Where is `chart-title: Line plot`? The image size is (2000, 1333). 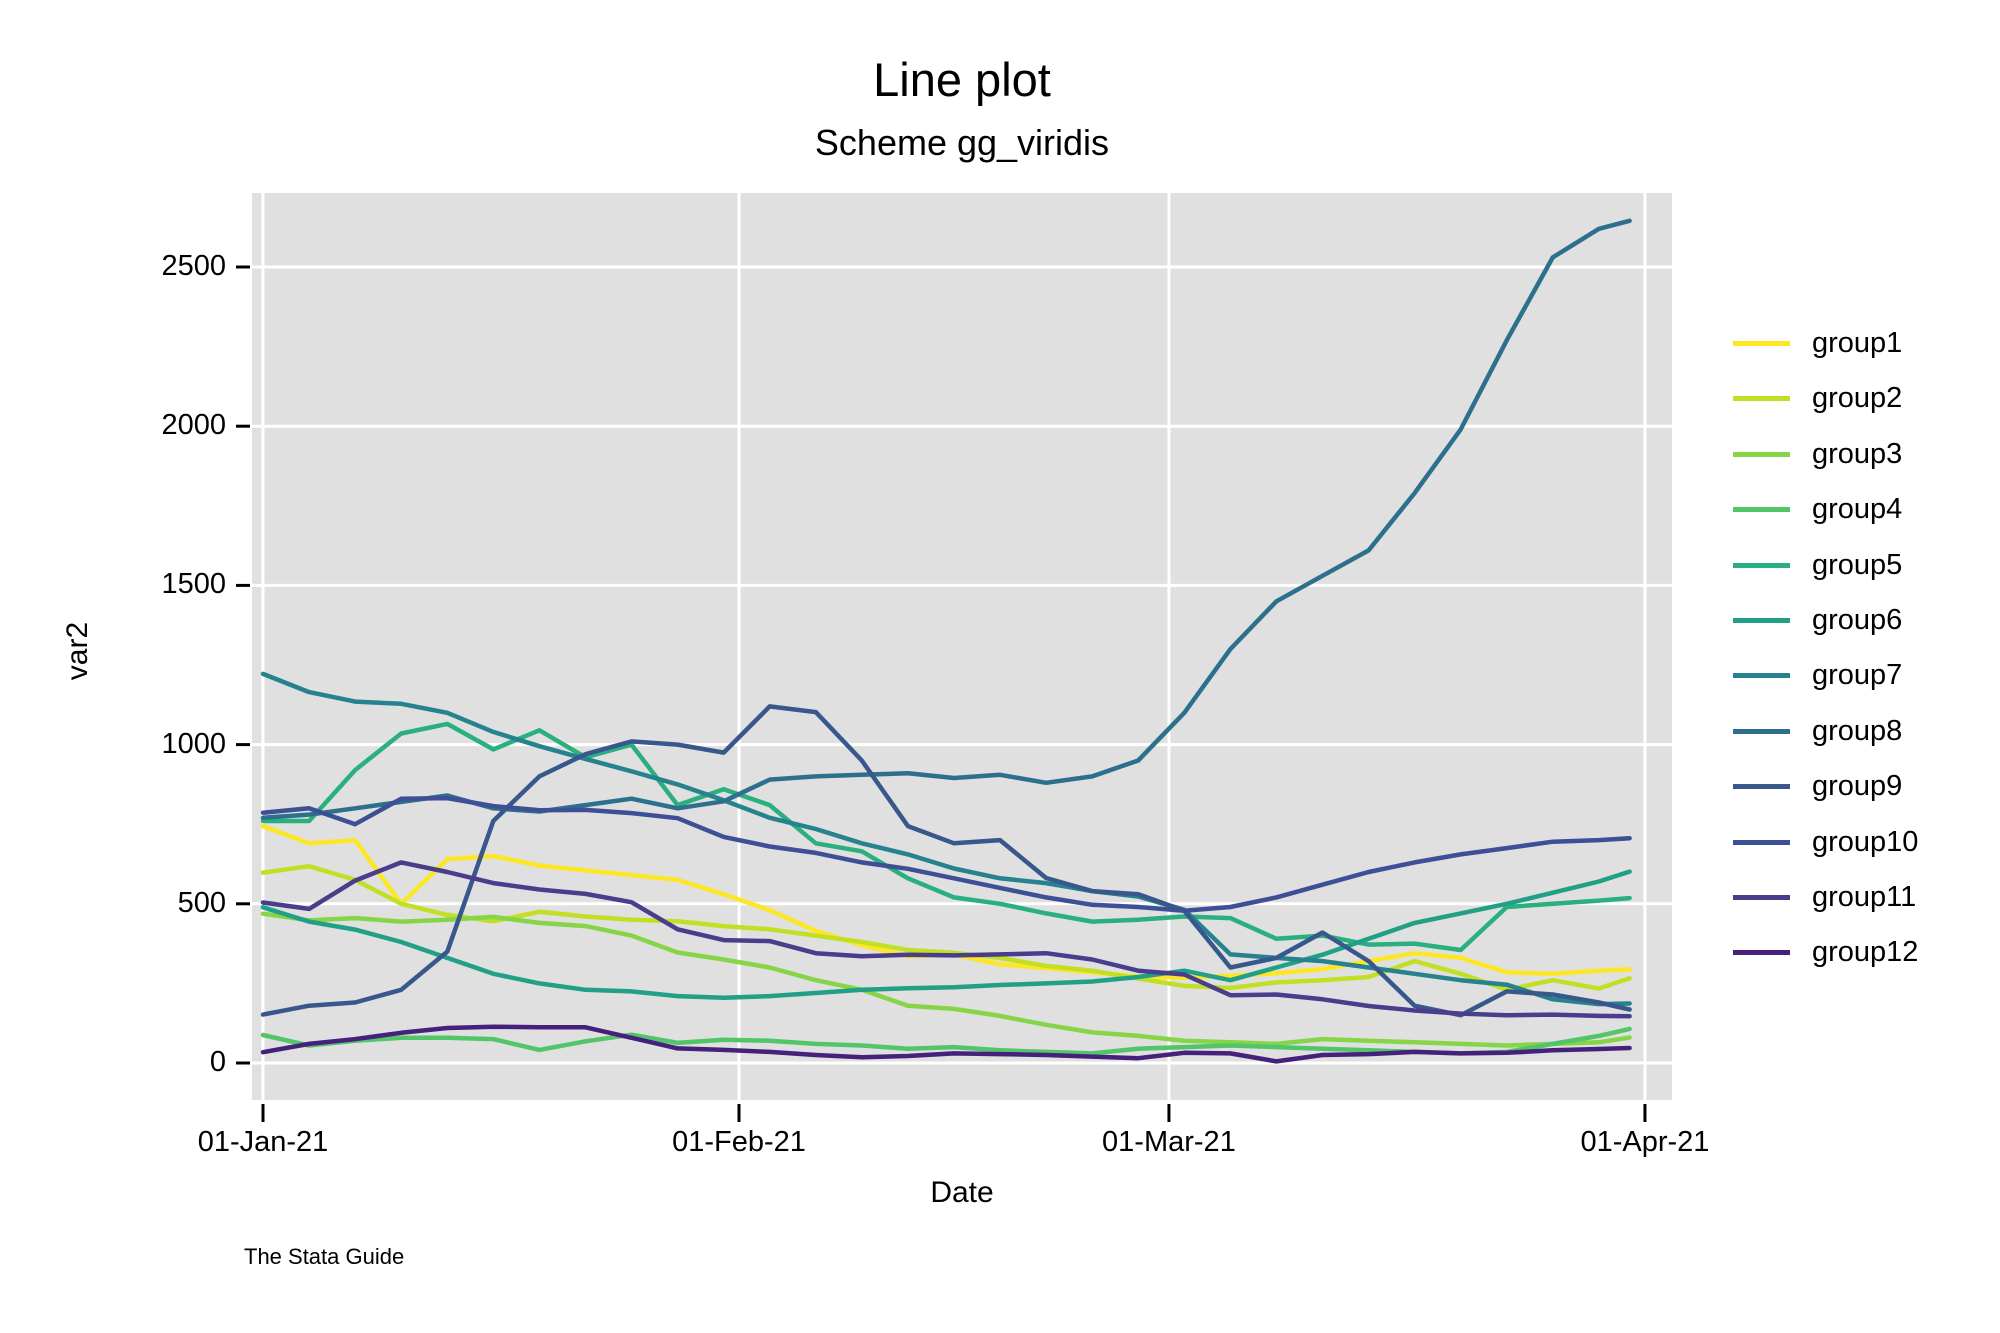 chart-title: Line plot is located at coordinates (962, 79).